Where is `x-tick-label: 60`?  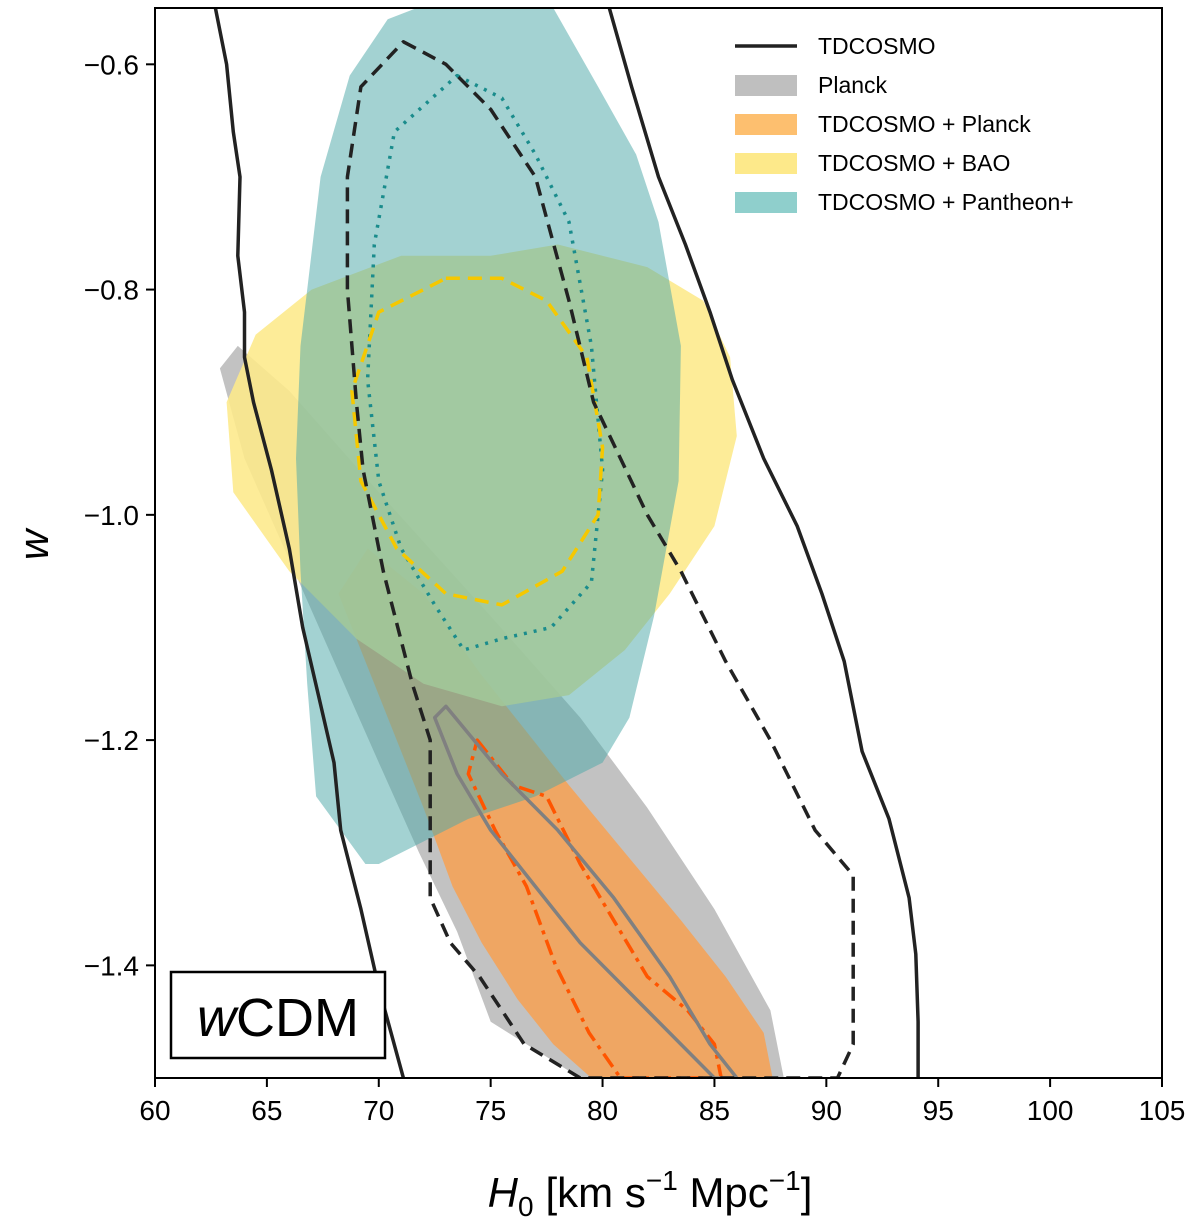 x-tick-label: 60 is located at coordinates (154, 1110).